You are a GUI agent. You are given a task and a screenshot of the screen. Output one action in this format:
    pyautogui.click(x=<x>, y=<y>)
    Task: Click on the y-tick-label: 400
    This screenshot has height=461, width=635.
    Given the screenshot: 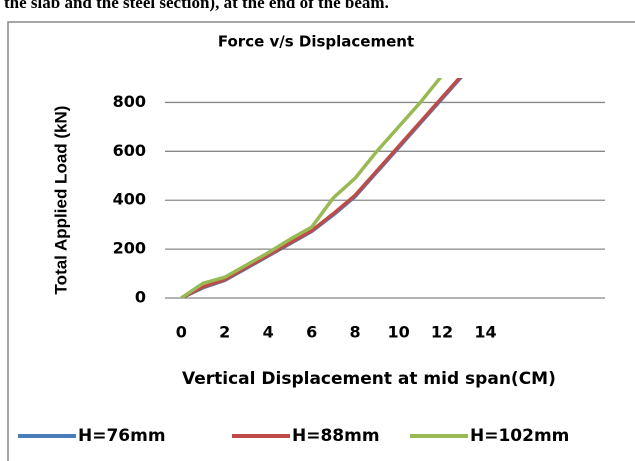 What is the action you would take?
    pyautogui.click(x=129, y=199)
    